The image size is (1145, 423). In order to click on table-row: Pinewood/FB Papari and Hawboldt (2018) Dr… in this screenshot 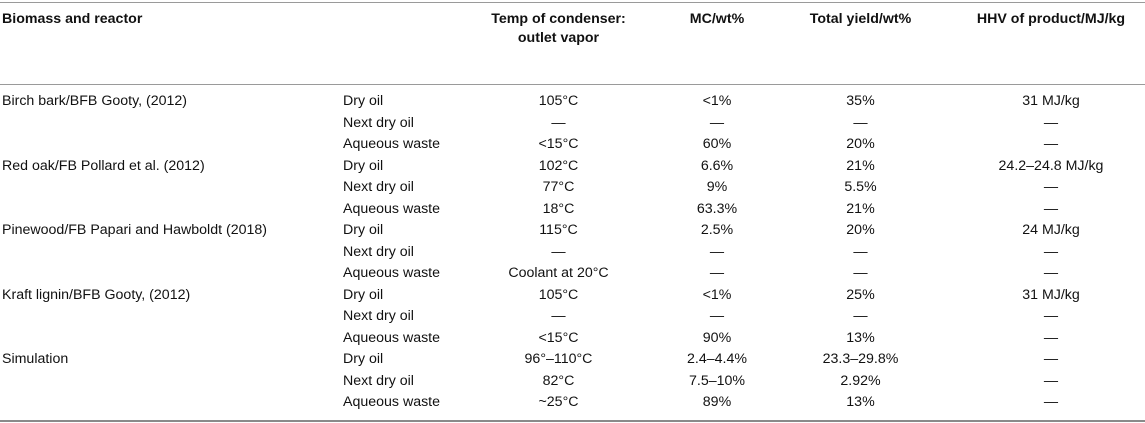, I will do `click(572, 231)`.